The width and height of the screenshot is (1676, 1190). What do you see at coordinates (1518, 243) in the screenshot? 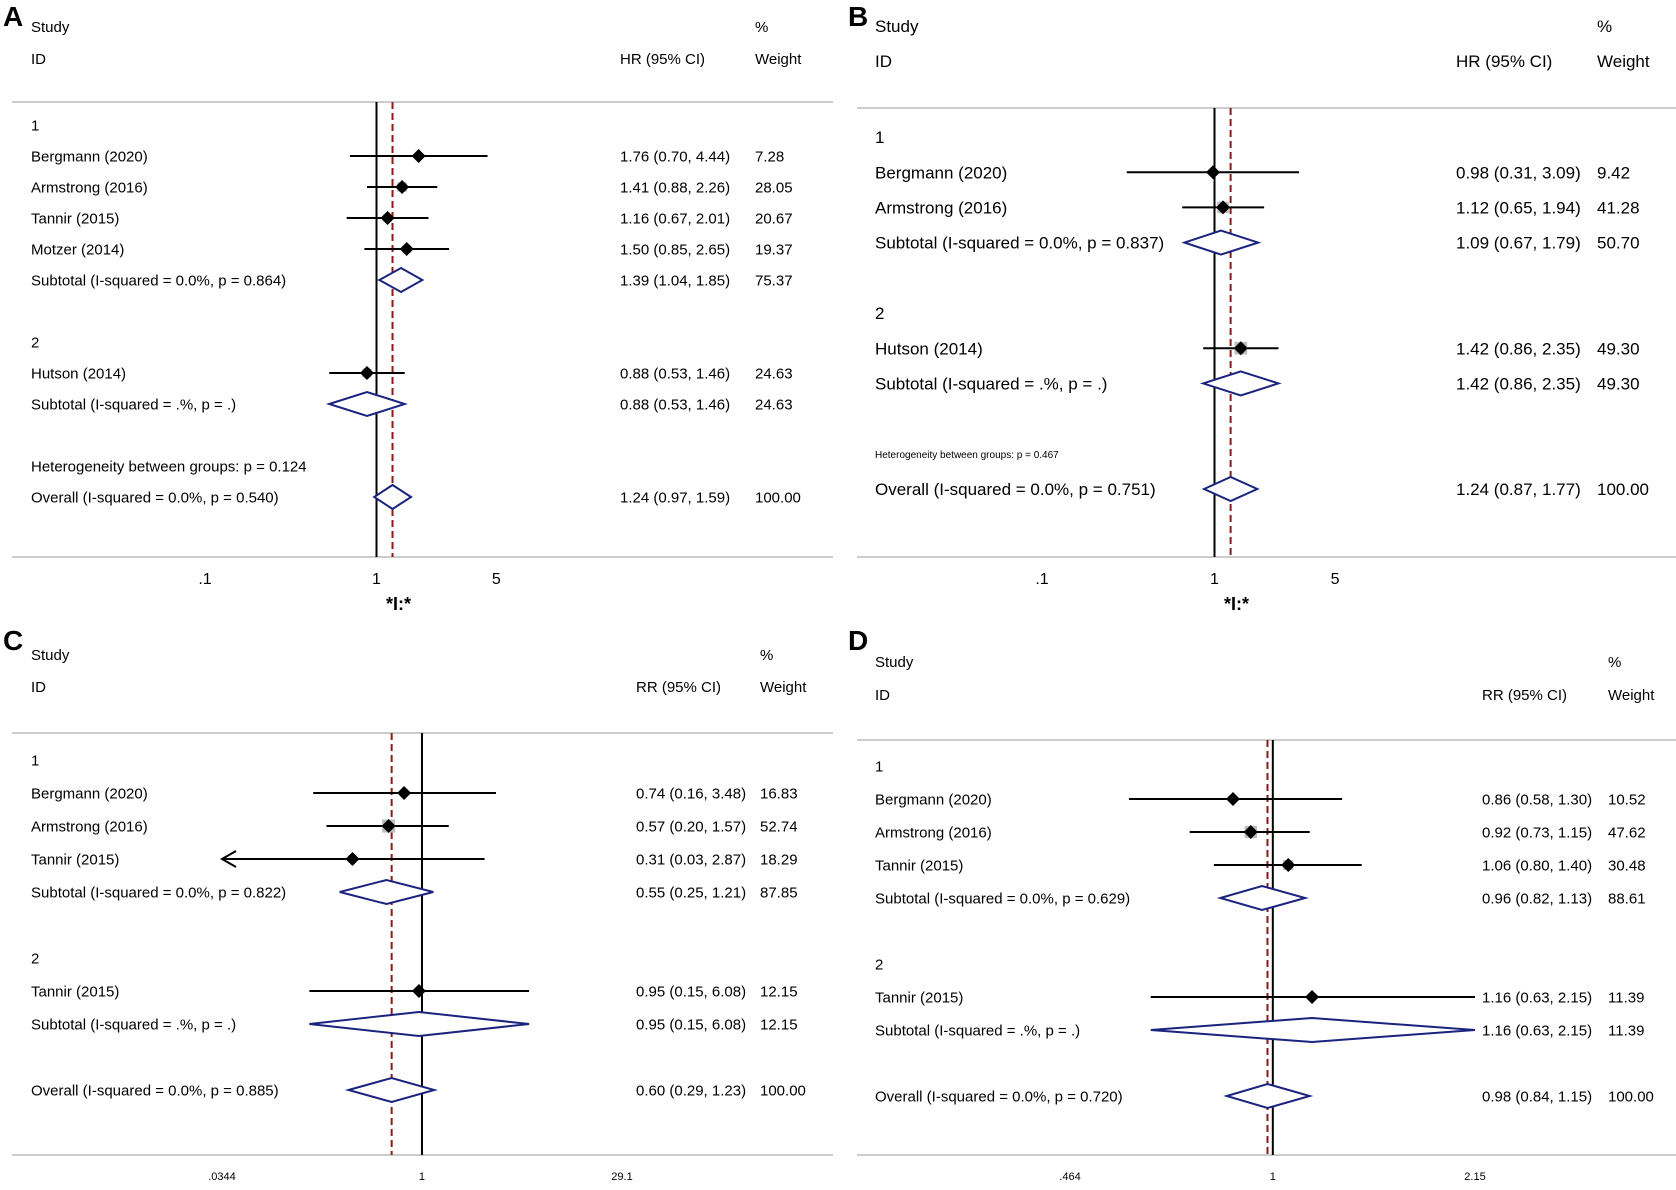
I see `estimate-ci-text: 1.09 (0.67, 1.79)` at bounding box center [1518, 243].